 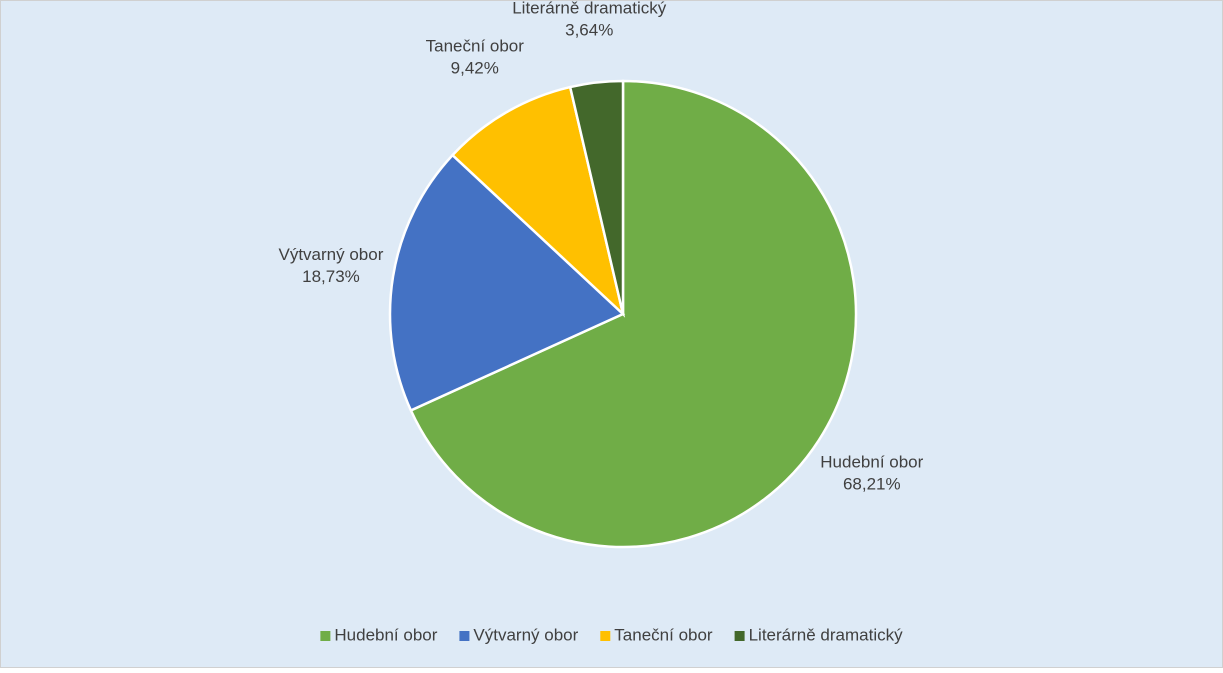 What do you see at coordinates (331, 254) in the screenshot?
I see `slice-category-label: Výtvarný obor` at bounding box center [331, 254].